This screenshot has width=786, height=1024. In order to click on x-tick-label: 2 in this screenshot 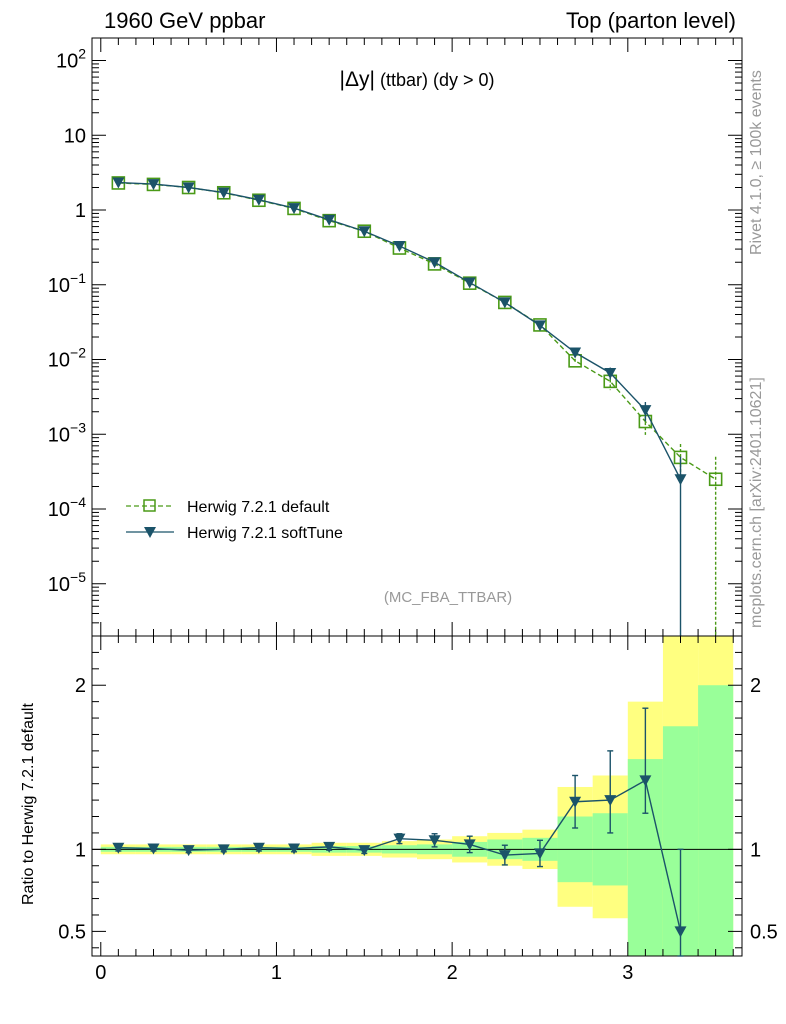, I will do `click(452, 973)`.